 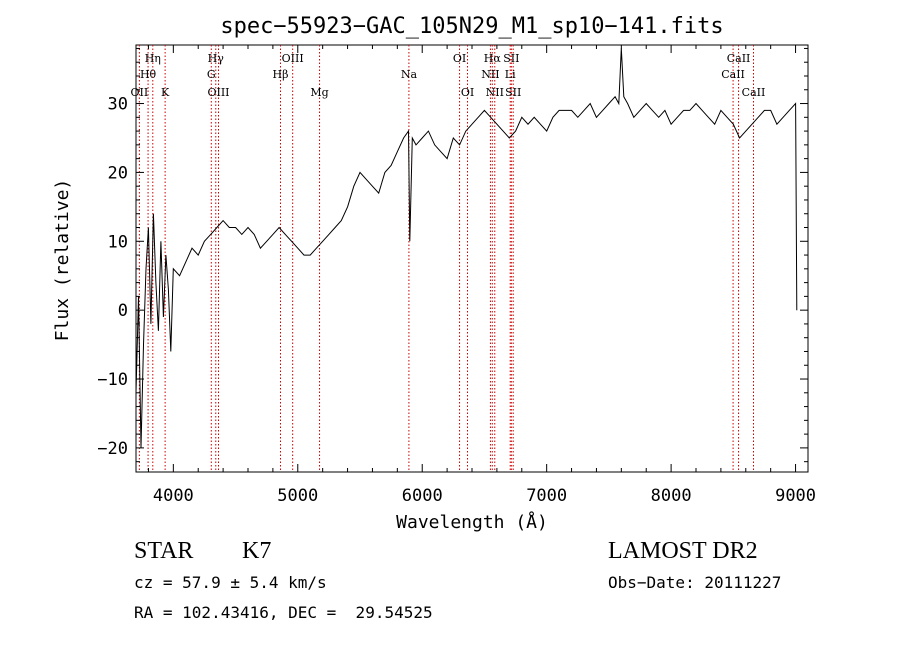 What do you see at coordinates (112, 449) in the screenshot?
I see `y-tick-label: −20` at bounding box center [112, 449].